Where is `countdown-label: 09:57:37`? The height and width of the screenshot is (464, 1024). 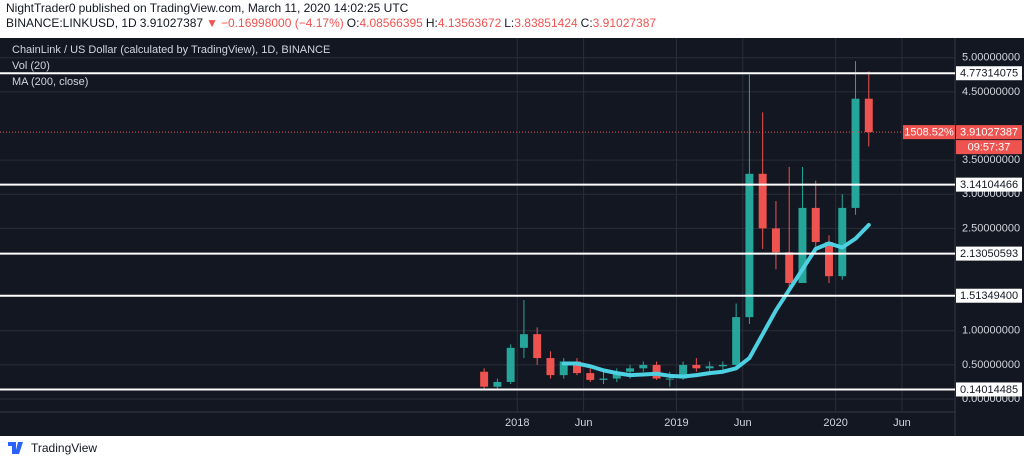 countdown-label: 09:57:37 is located at coordinates (989, 148).